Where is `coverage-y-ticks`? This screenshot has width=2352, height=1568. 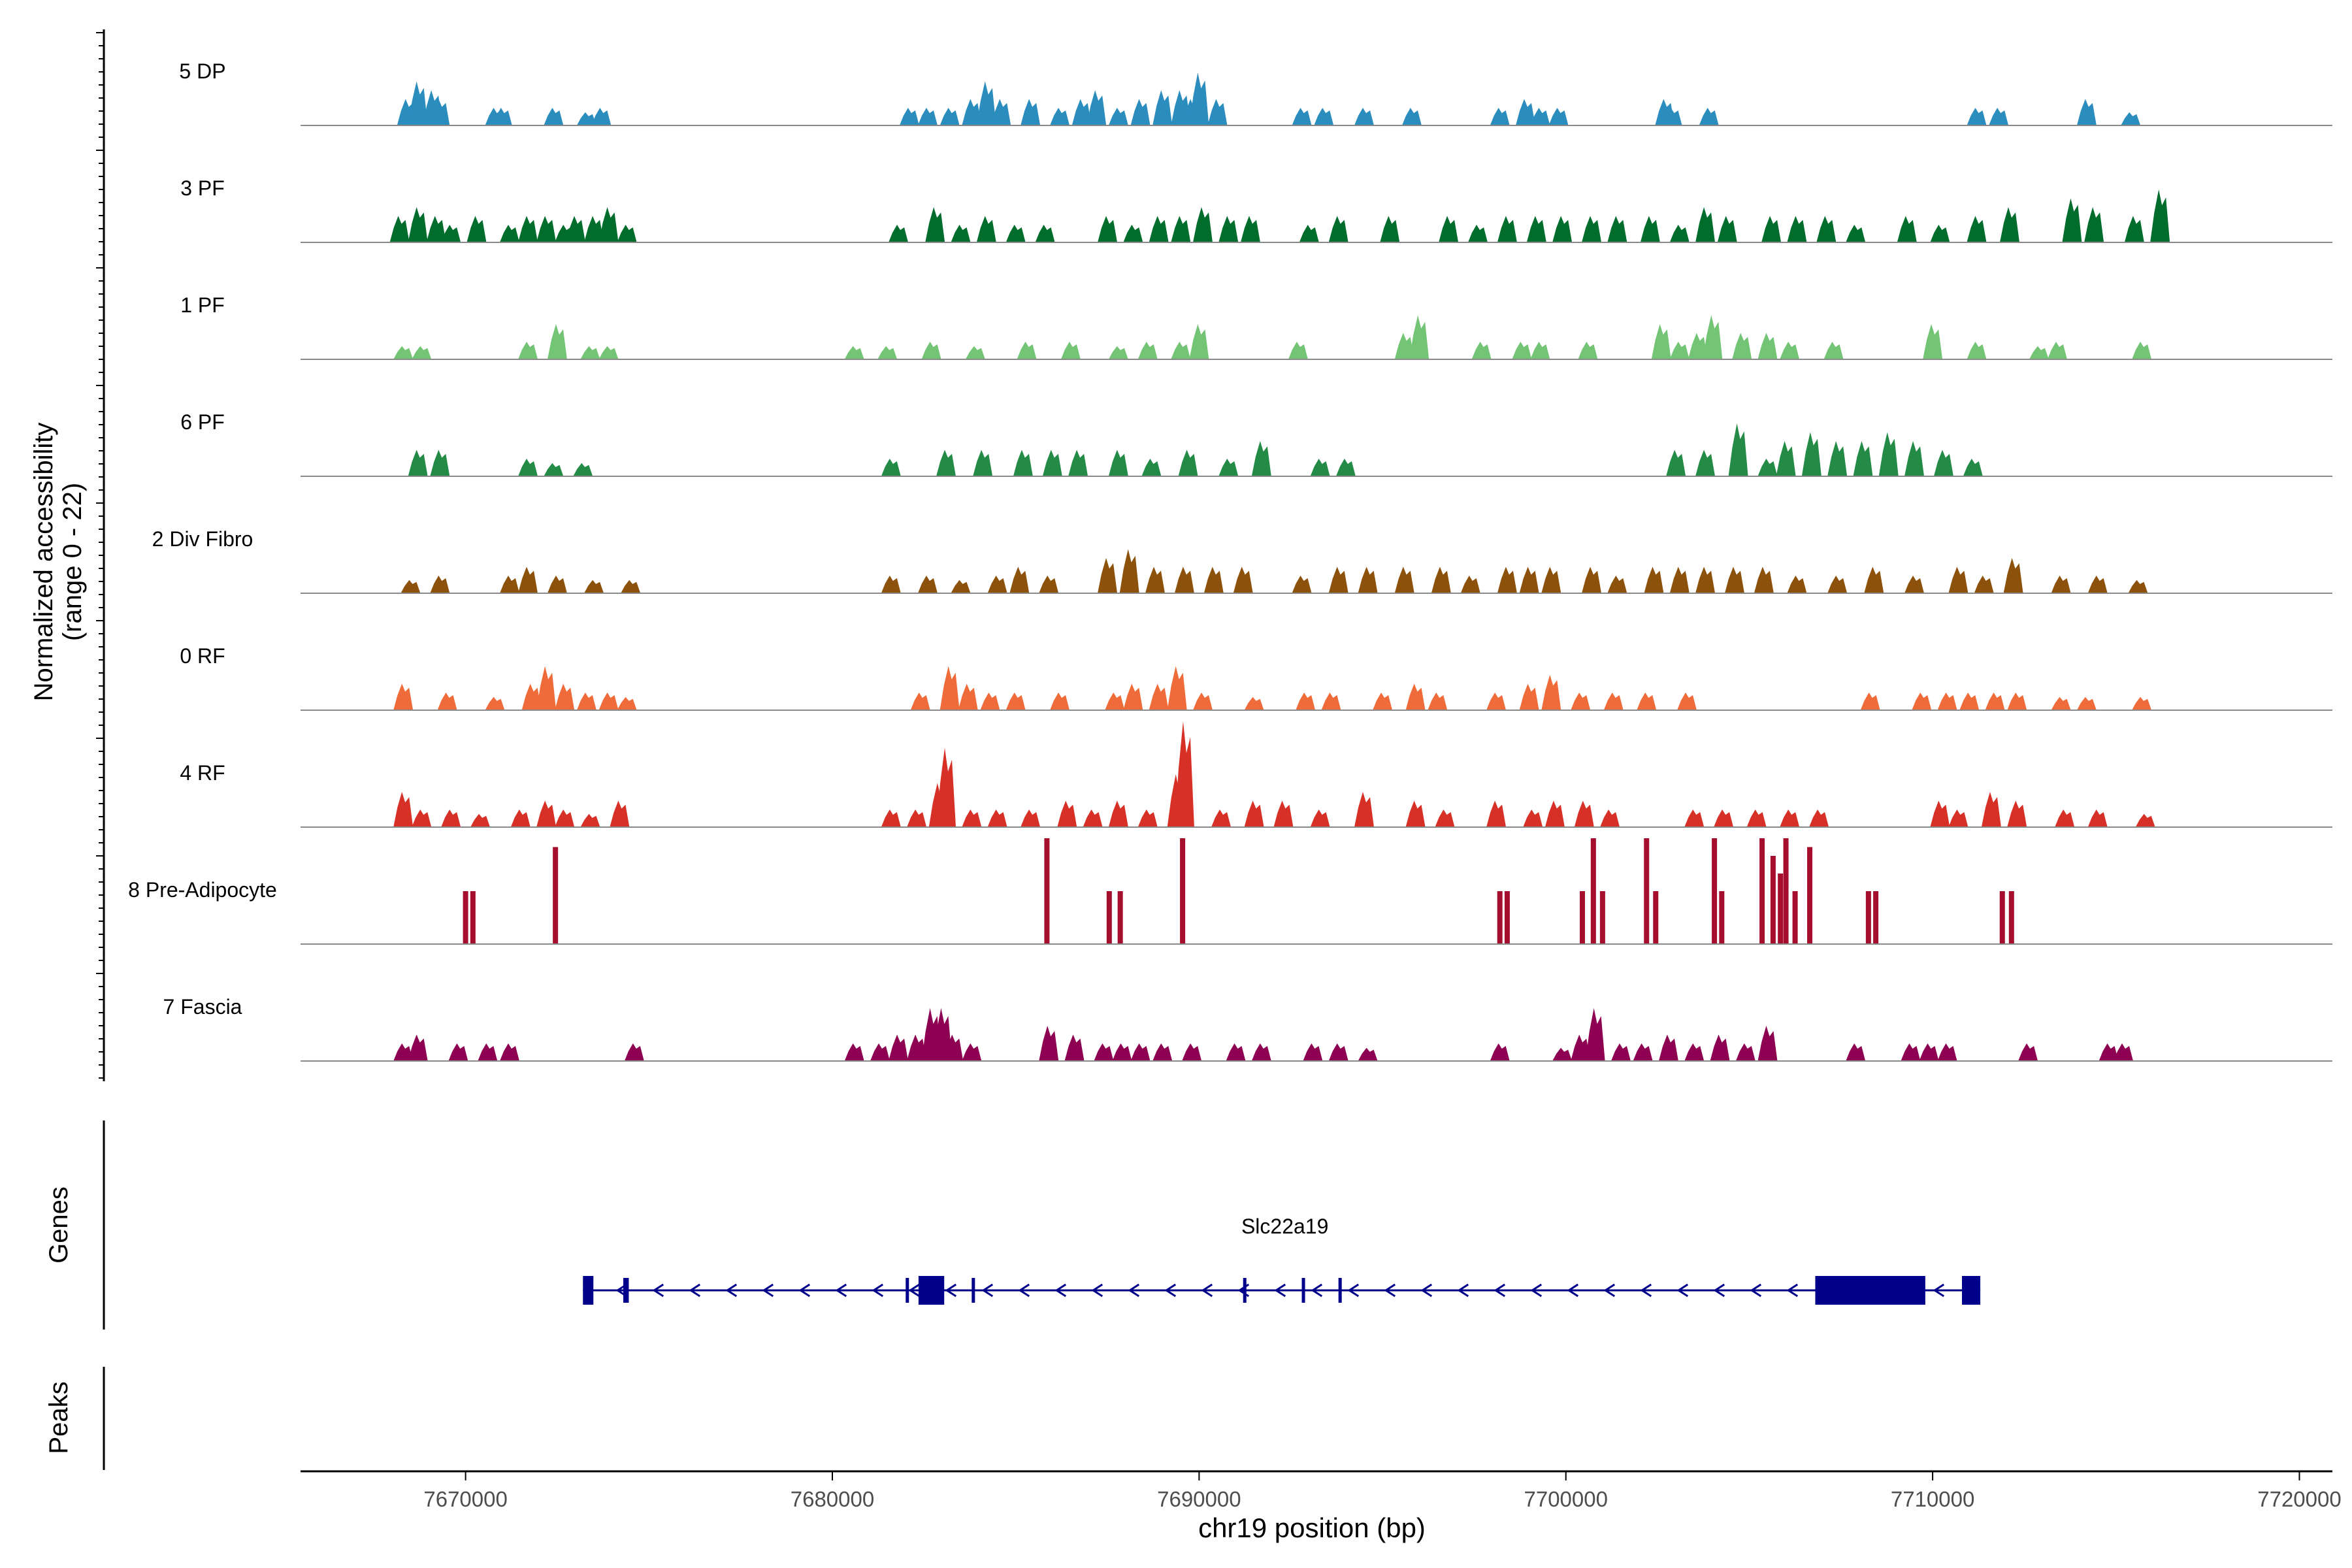 coverage-y-ticks is located at coordinates (100, 555).